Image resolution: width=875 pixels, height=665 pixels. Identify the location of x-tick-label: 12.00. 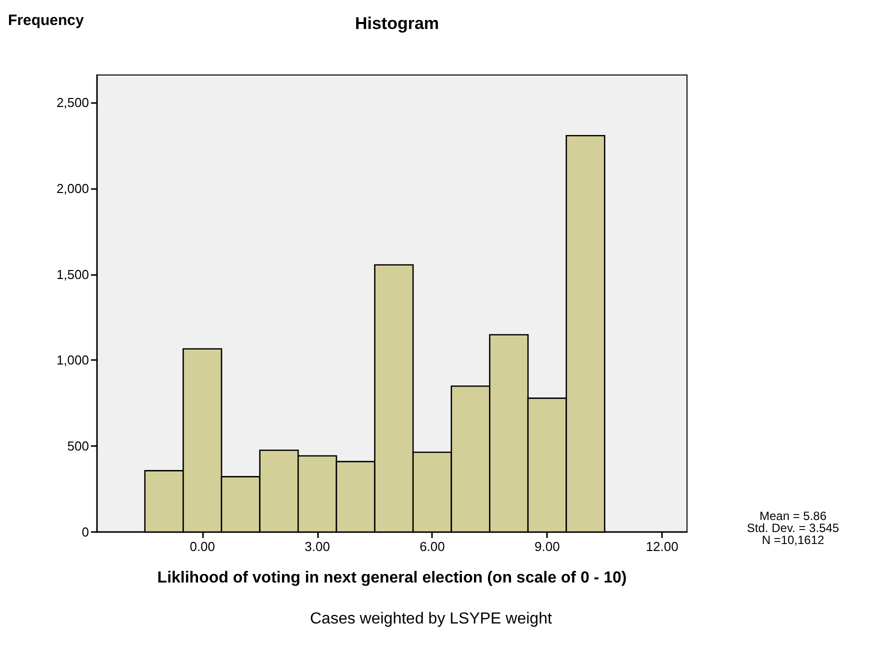
(662, 546).